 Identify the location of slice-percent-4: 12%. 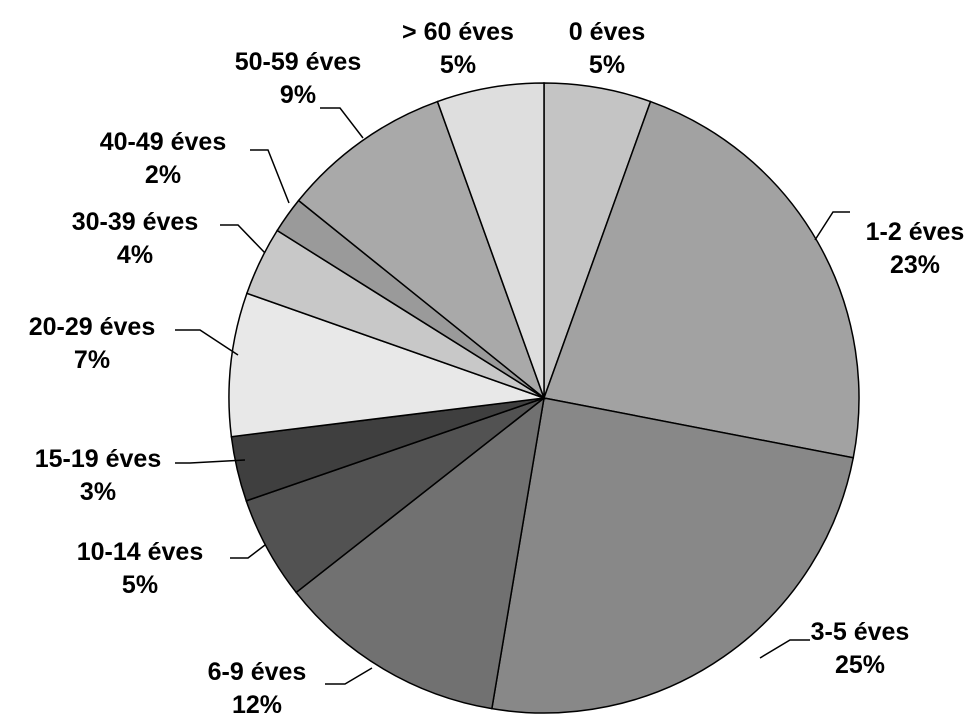
(257, 704).